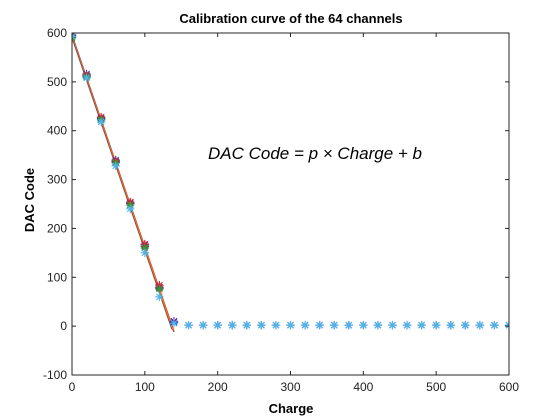  What do you see at coordinates (72, 387) in the screenshot?
I see `x-tick-label: 0` at bounding box center [72, 387].